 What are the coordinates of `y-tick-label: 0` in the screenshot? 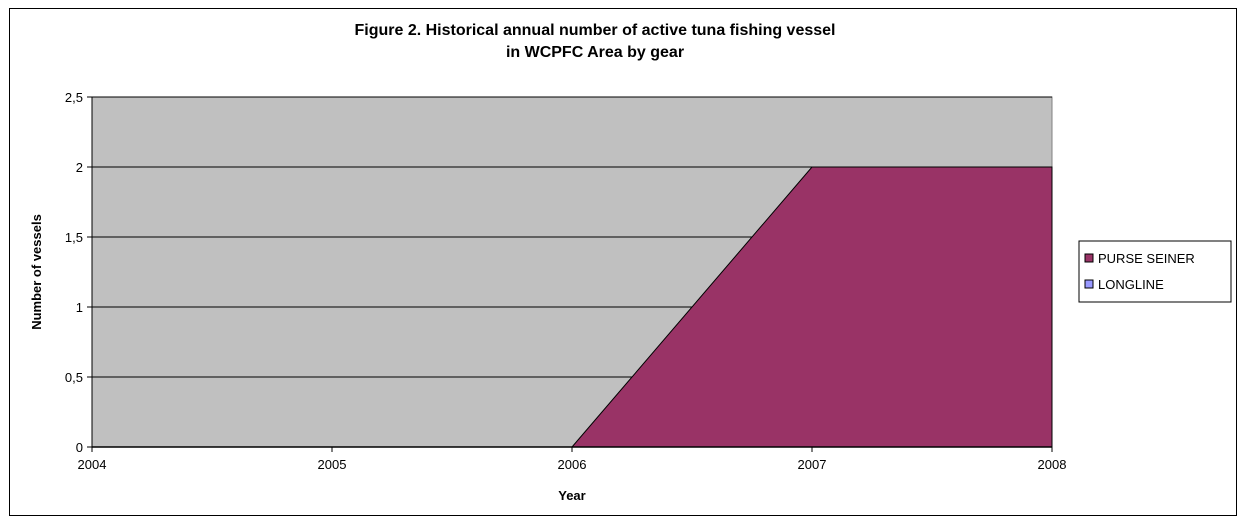 It's located at (79, 447).